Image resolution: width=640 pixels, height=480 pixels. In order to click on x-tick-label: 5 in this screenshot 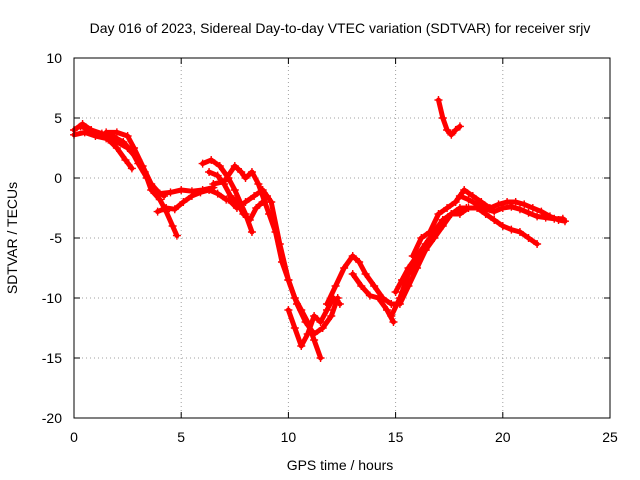, I will do `click(181, 437)`.